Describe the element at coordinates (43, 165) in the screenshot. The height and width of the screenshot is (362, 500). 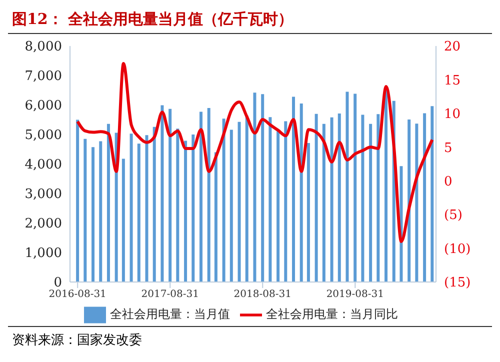
I see `y-tick-label: 4,000` at that location.